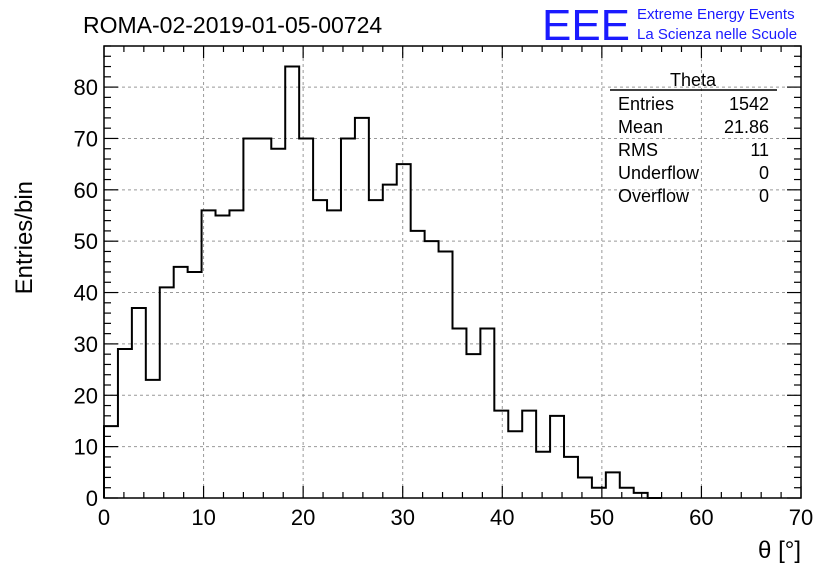  I want to click on y-tick-label: 50, so click(86, 241).